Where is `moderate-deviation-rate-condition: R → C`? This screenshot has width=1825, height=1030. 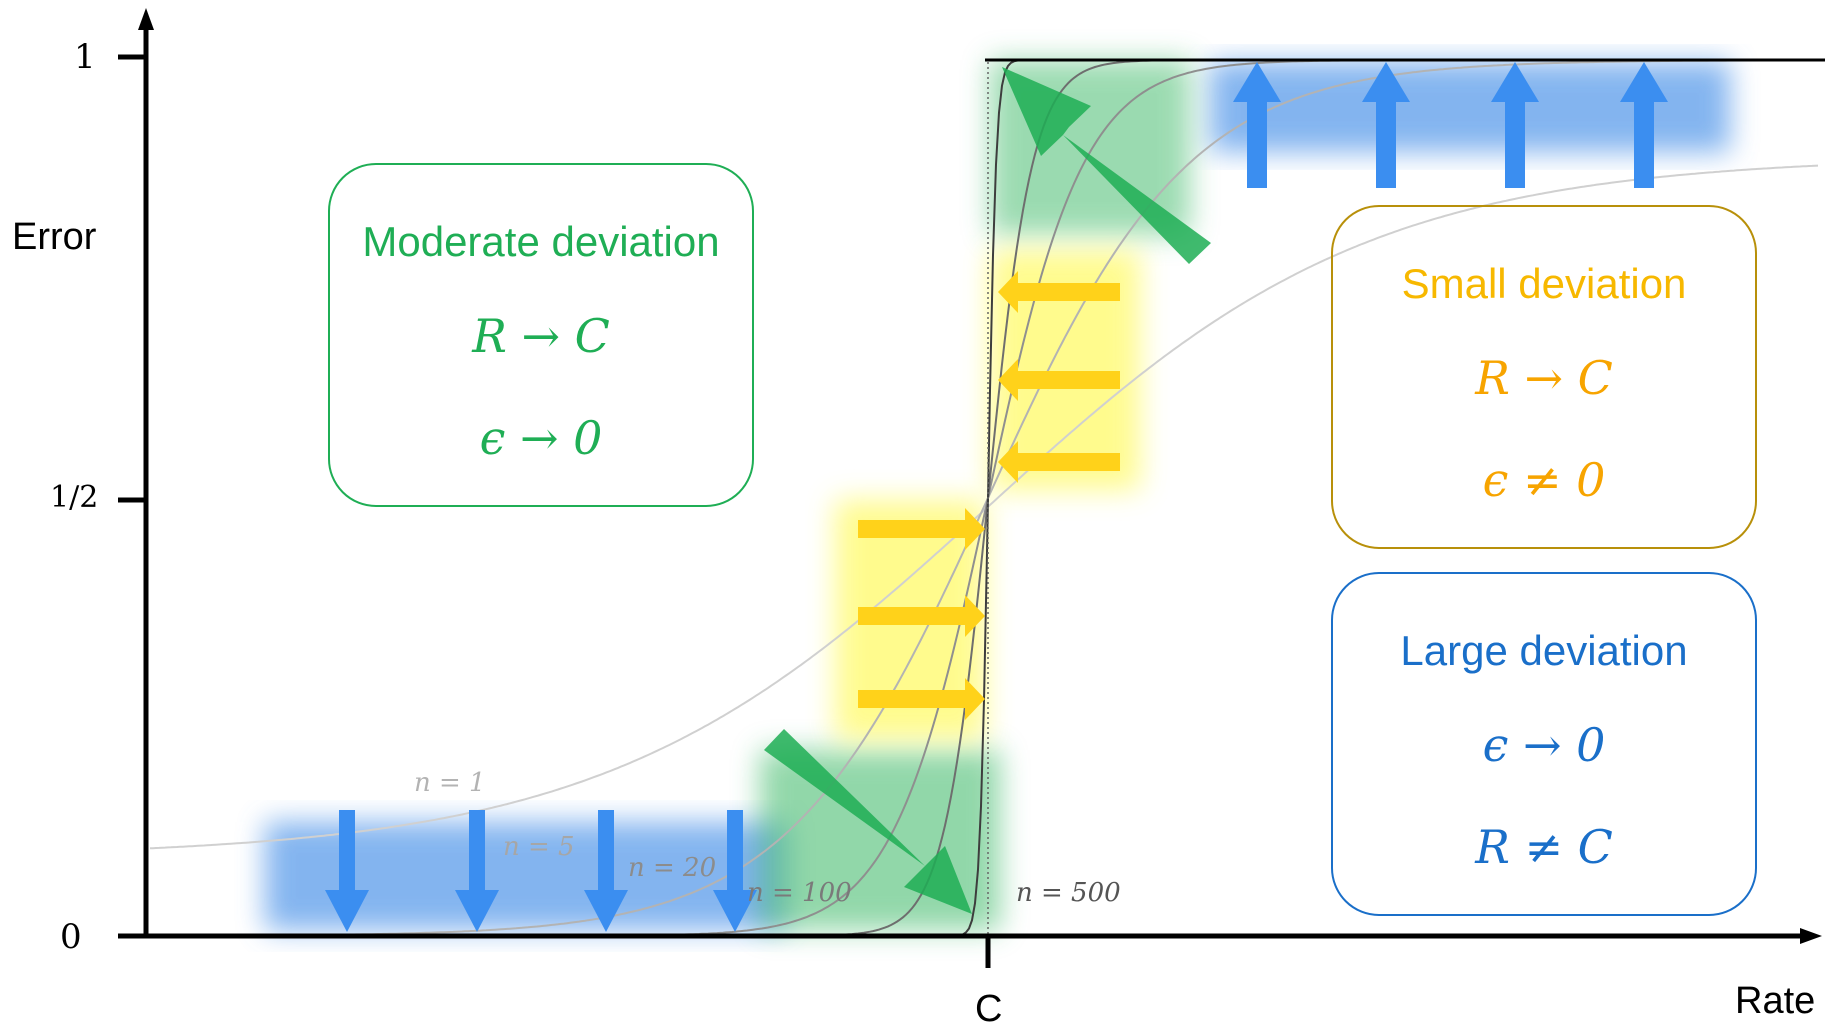
moderate-deviation-rate-condition: R → C is located at coordinates (541, 336).